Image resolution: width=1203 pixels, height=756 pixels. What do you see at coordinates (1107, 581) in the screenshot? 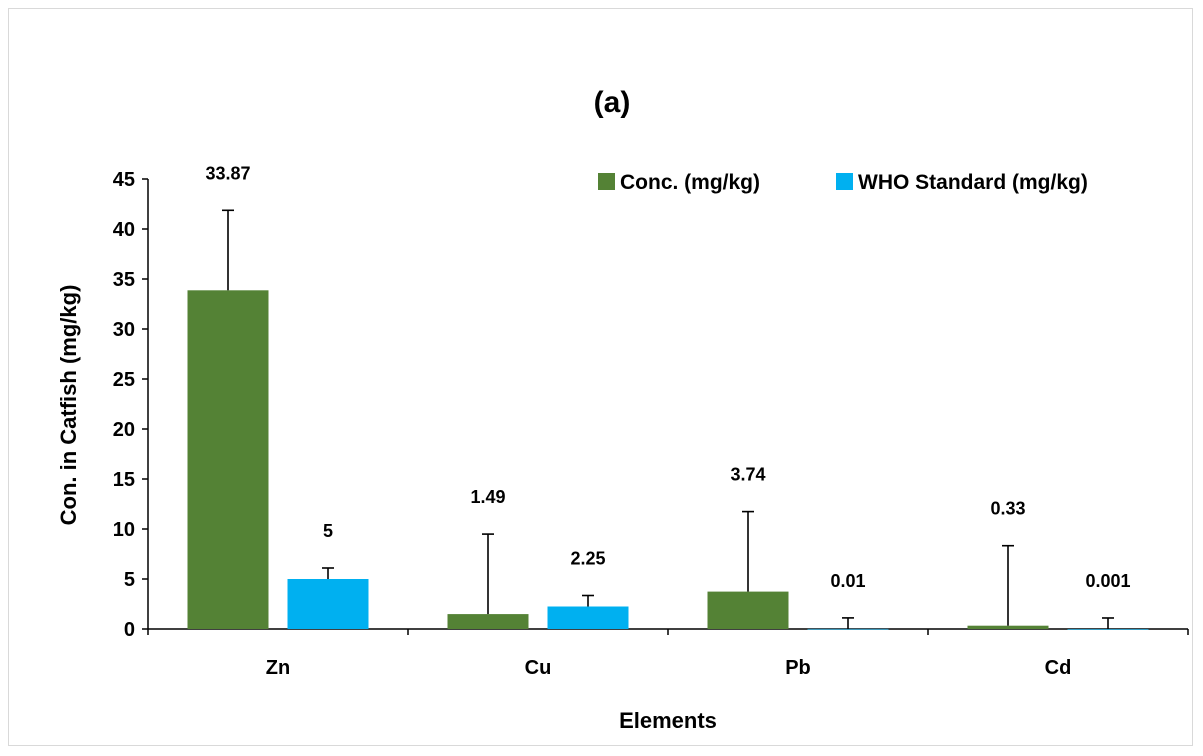
I see `data-label: 0.001` at bounding box center [1107, 581].